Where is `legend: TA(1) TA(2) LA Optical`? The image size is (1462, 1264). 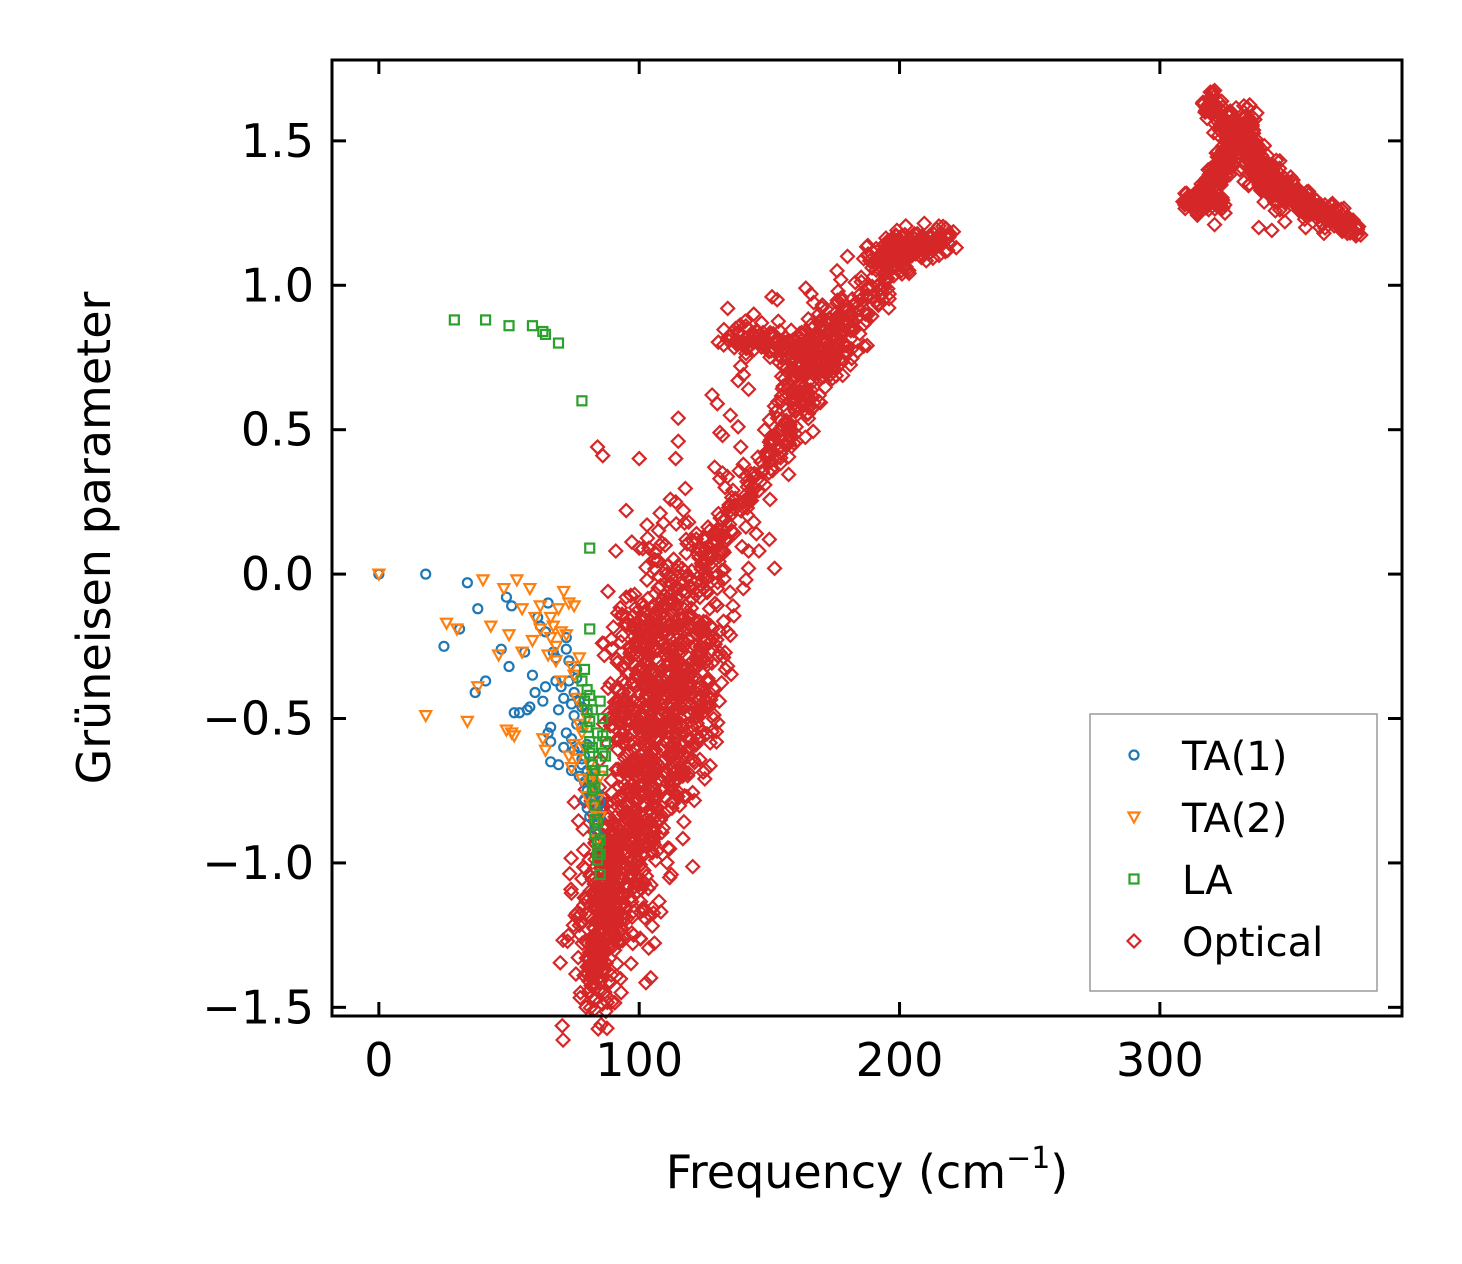
legend: TA(1) TA(2) LA Optical is located at coordinates (1233, 852).